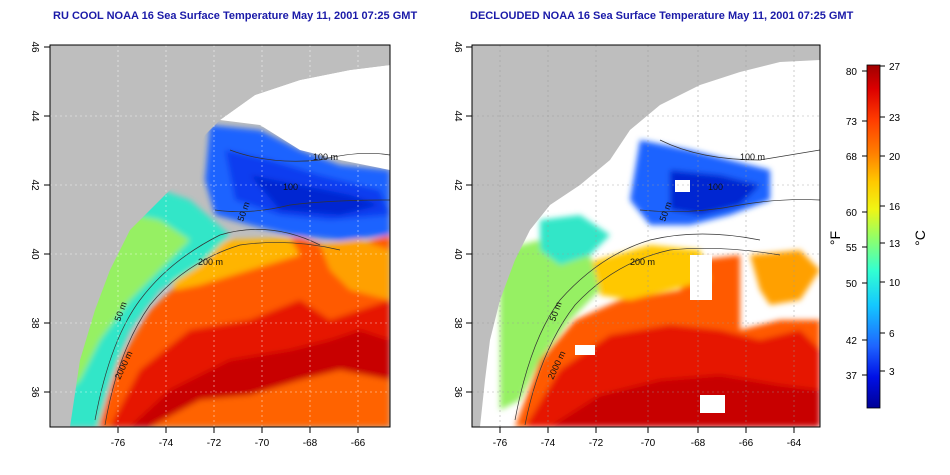 The image size is (950, 475). What do you see at coordinates (852, 213) in the screenshot?
I see `colorbar-fahrenheit-tick: 60` at bounding box center [852, 213].